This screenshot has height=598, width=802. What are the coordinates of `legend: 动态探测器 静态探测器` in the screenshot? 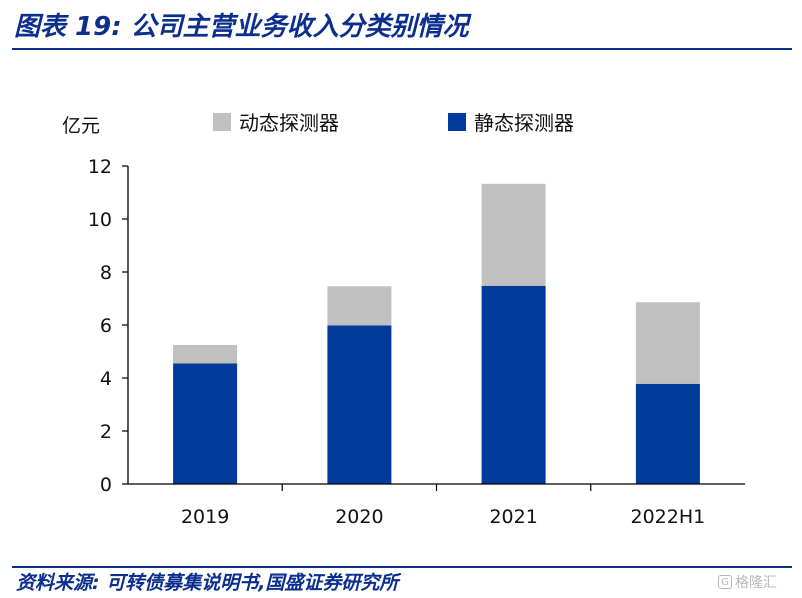 It's located at (393, 123).